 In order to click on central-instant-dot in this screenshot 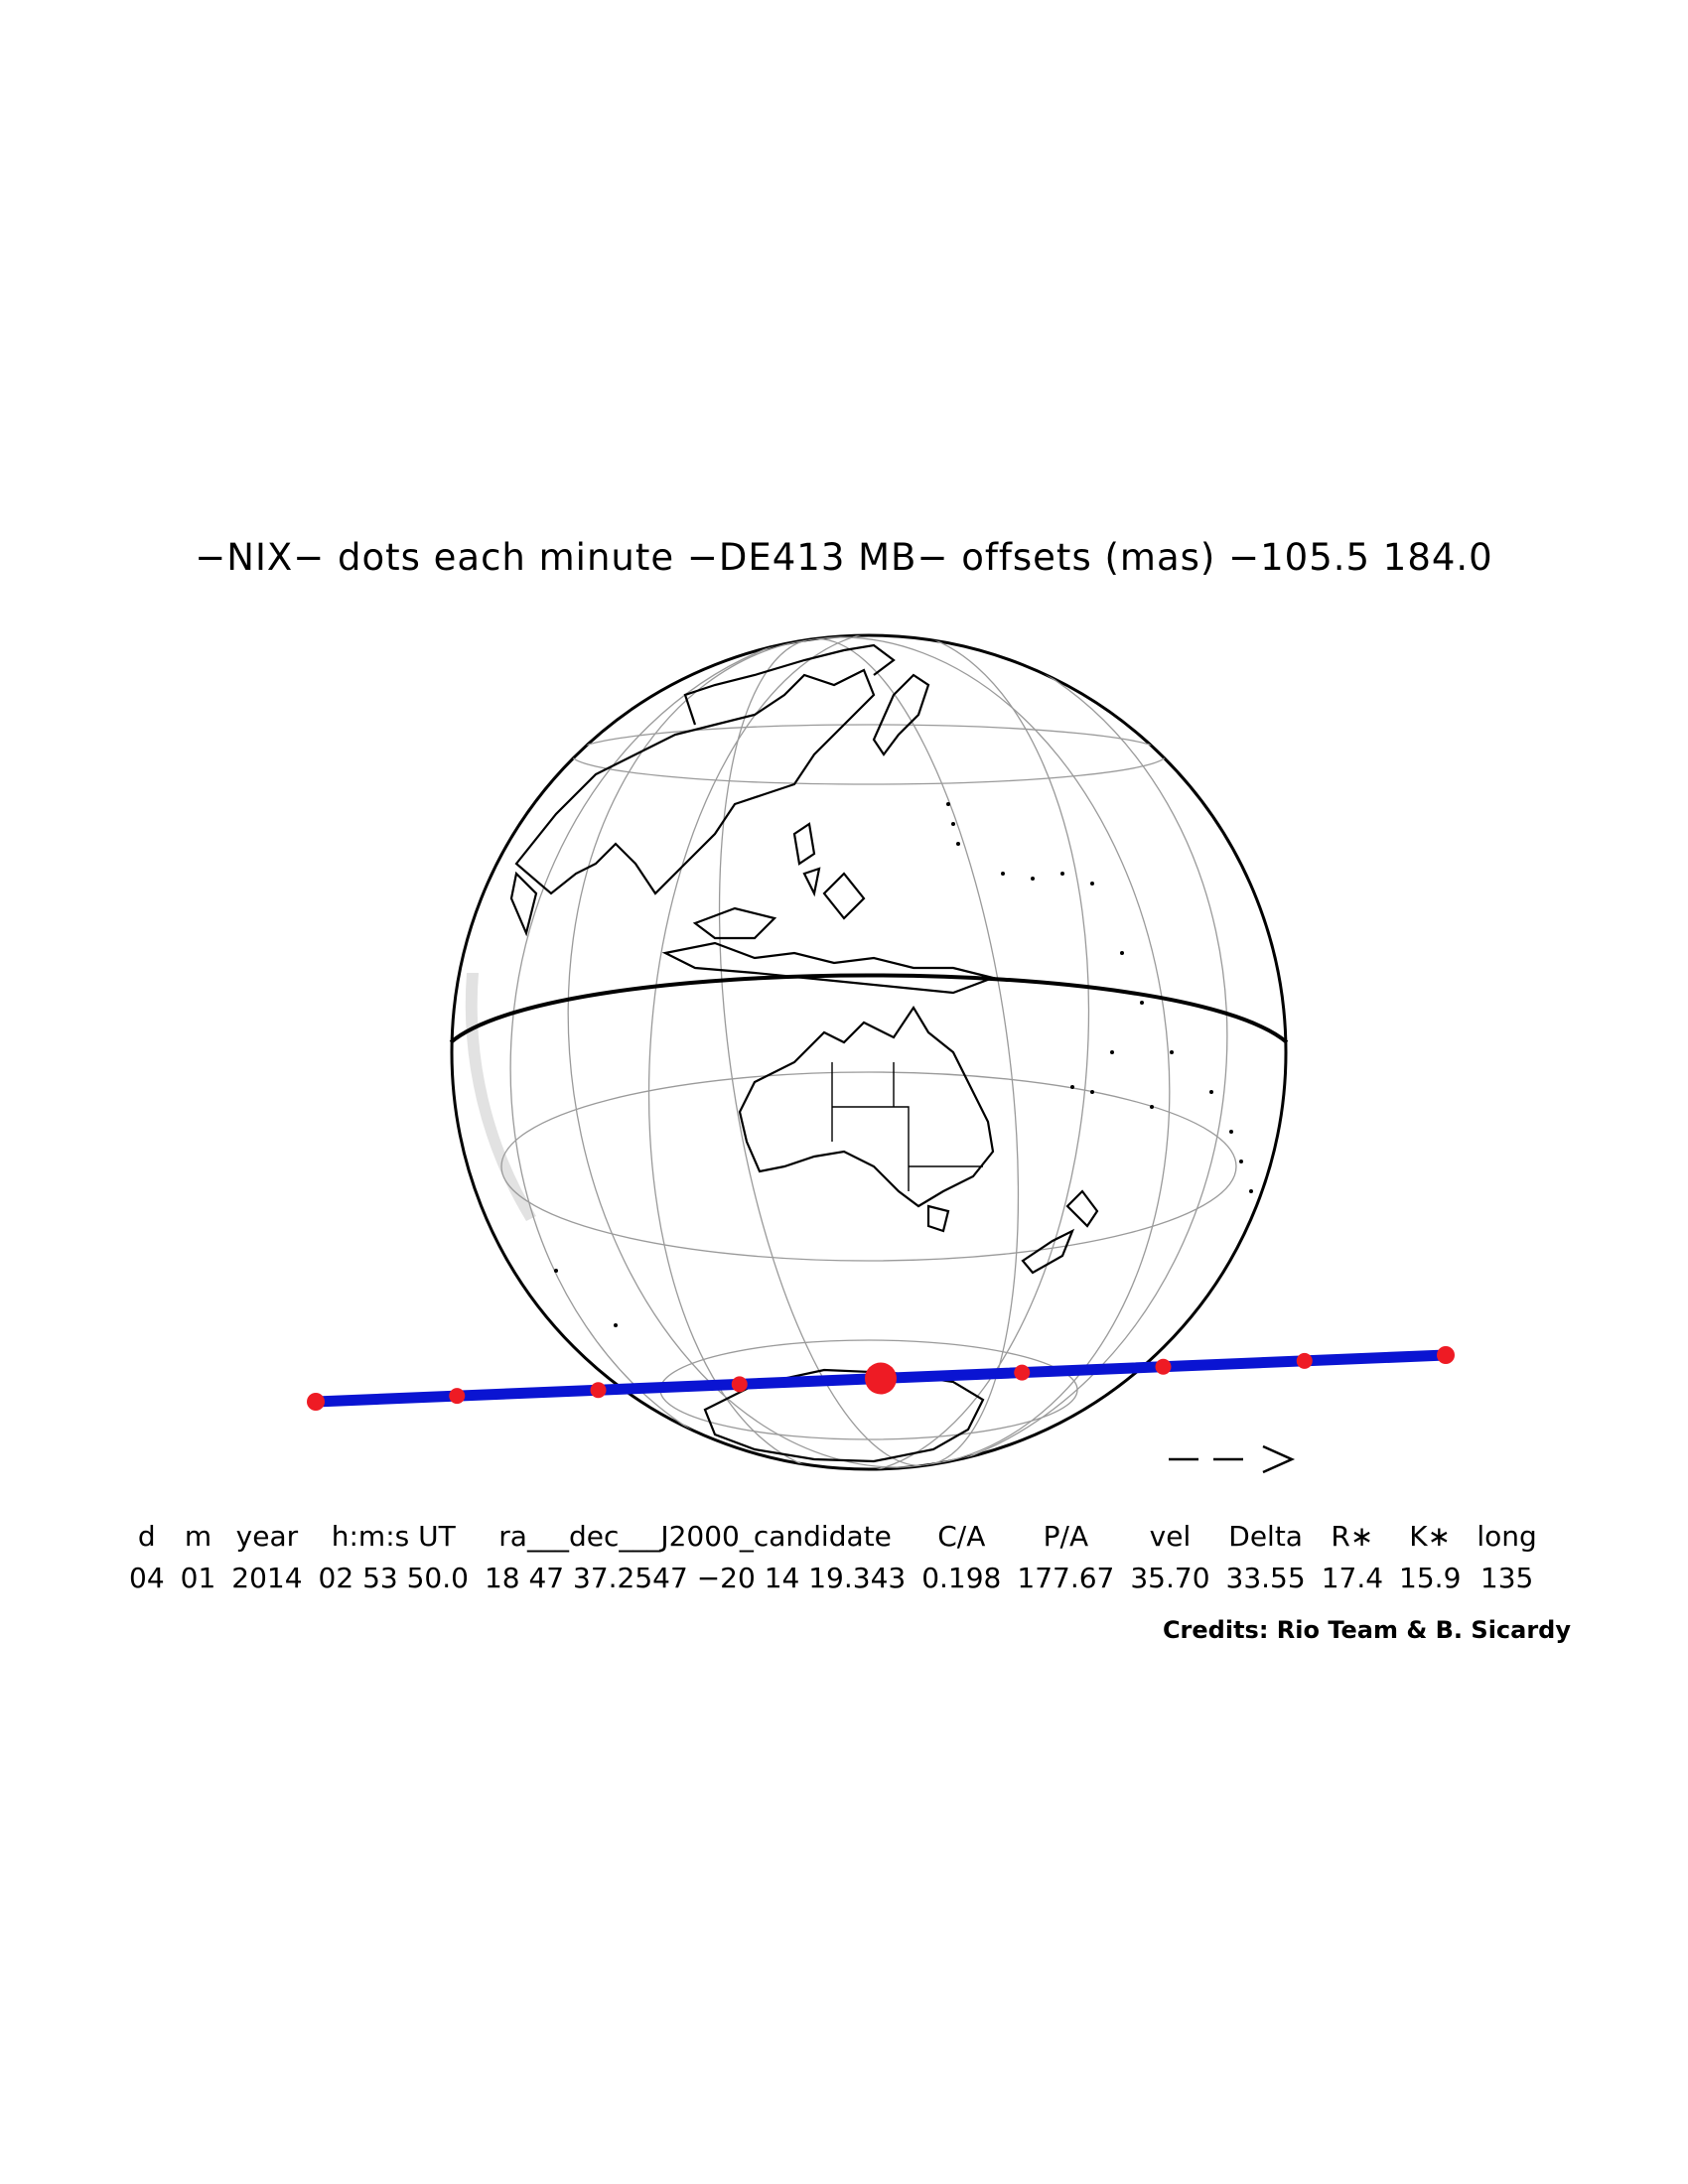, I will do `click(881, 1378)`.